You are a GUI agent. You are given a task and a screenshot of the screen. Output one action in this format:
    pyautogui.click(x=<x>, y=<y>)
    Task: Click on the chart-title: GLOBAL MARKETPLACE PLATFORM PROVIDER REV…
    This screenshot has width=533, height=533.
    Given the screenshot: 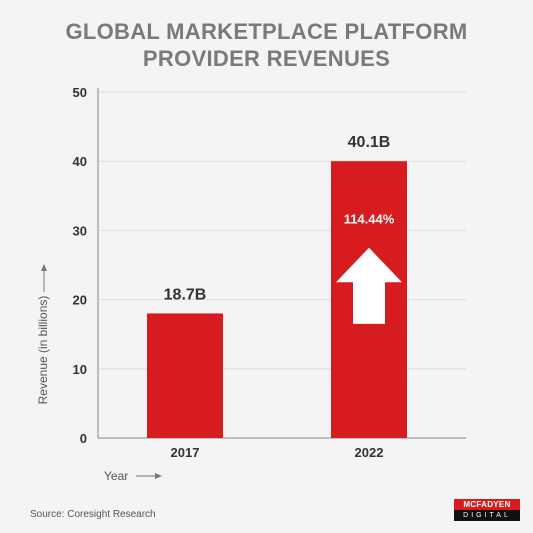 What is the action you would take?
    pyautogui.click(x=266, y=45)
    